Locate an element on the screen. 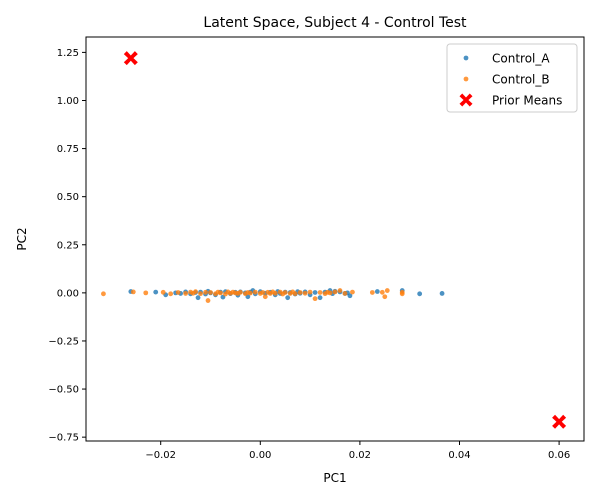 The image size is (600, 500). y-axis-ticks: −0.75 −0.50 −0.25 0.00 0.25 0.50 0.75 1.00 1.25 is located at coordinates (67, 246).